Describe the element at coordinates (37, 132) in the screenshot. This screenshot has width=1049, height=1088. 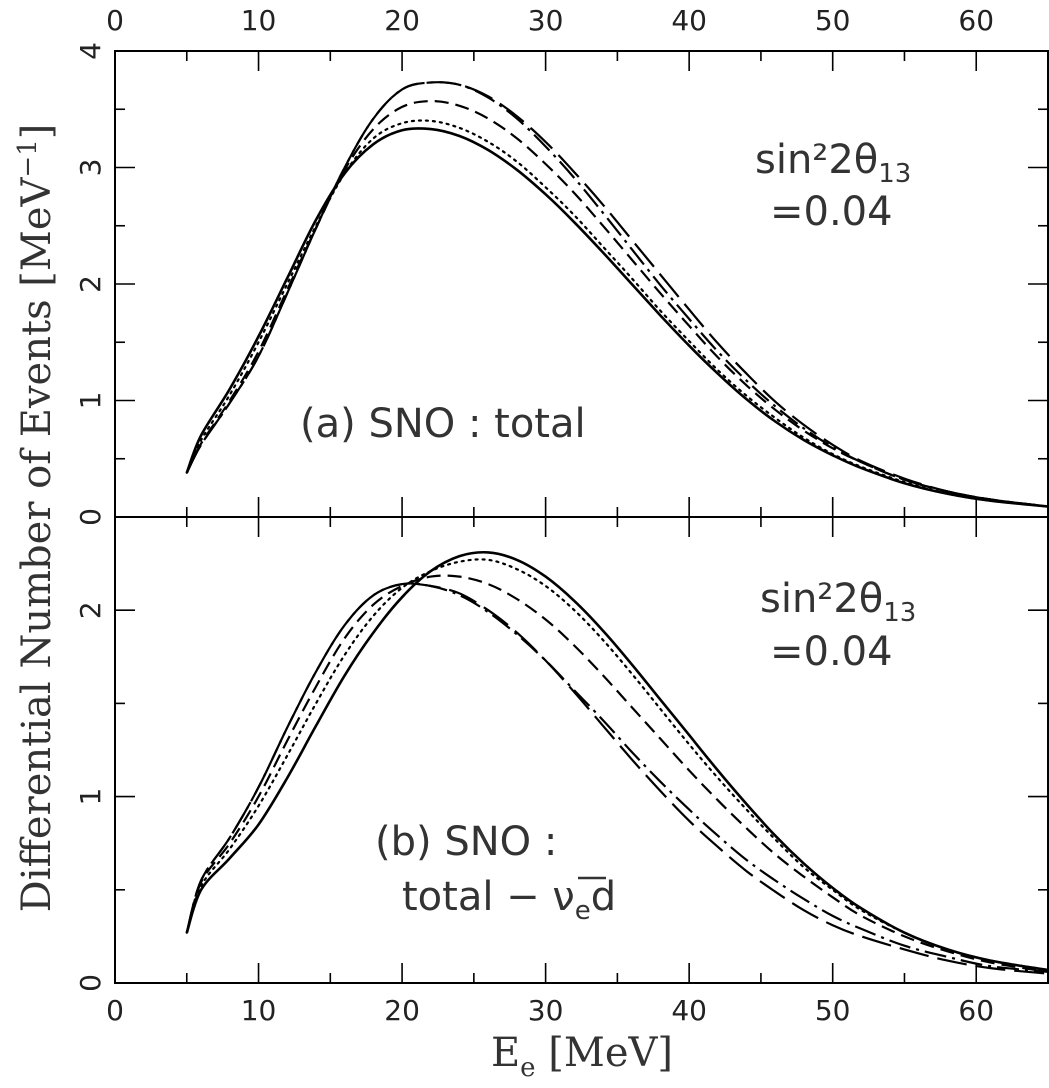
I see `y-axis-title-close: ]` at that location.